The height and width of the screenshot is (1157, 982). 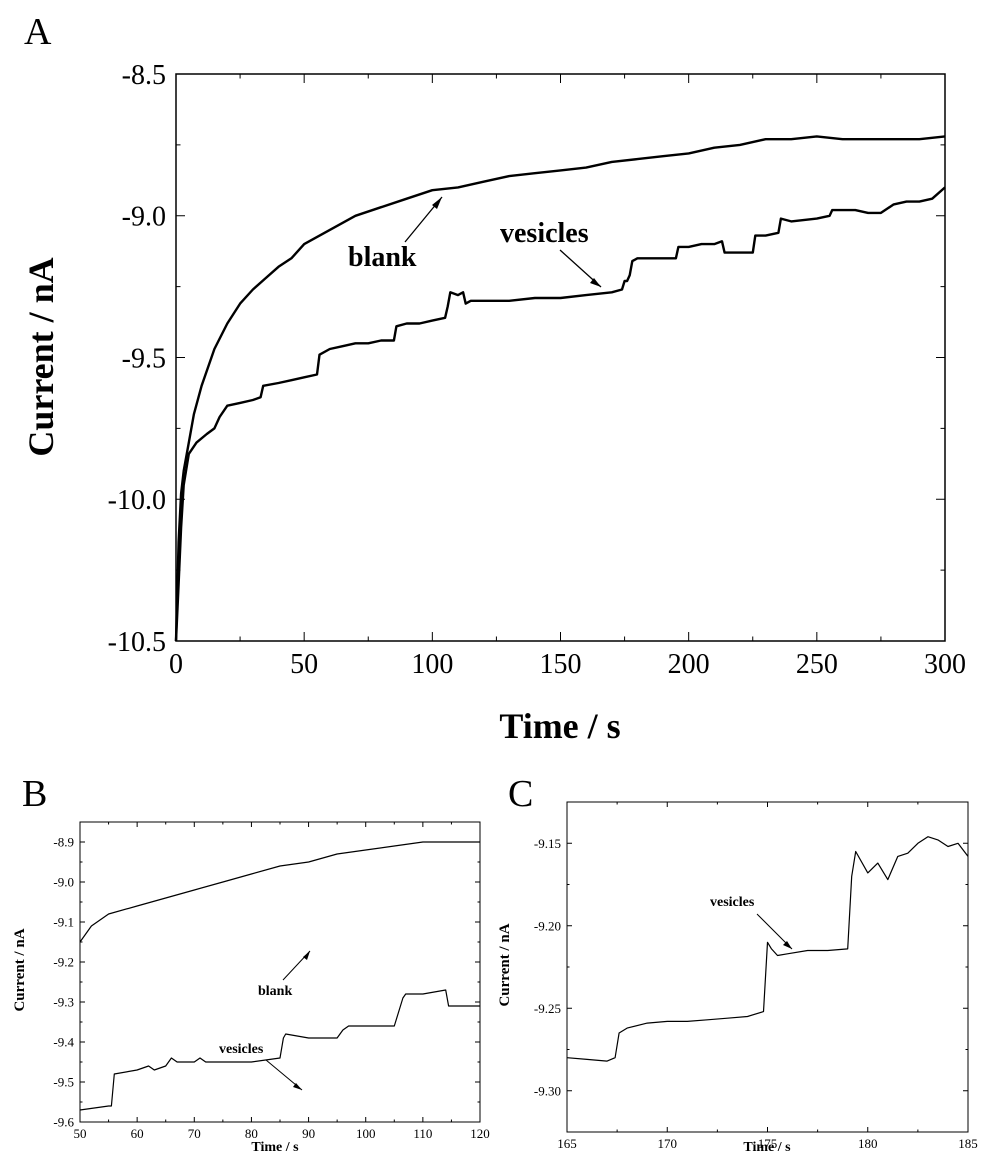 What do you see at coordinates (306, 955) in the screenshot?
I see `panel-b-arrowhead-blank` at bounding box center [306, 955].